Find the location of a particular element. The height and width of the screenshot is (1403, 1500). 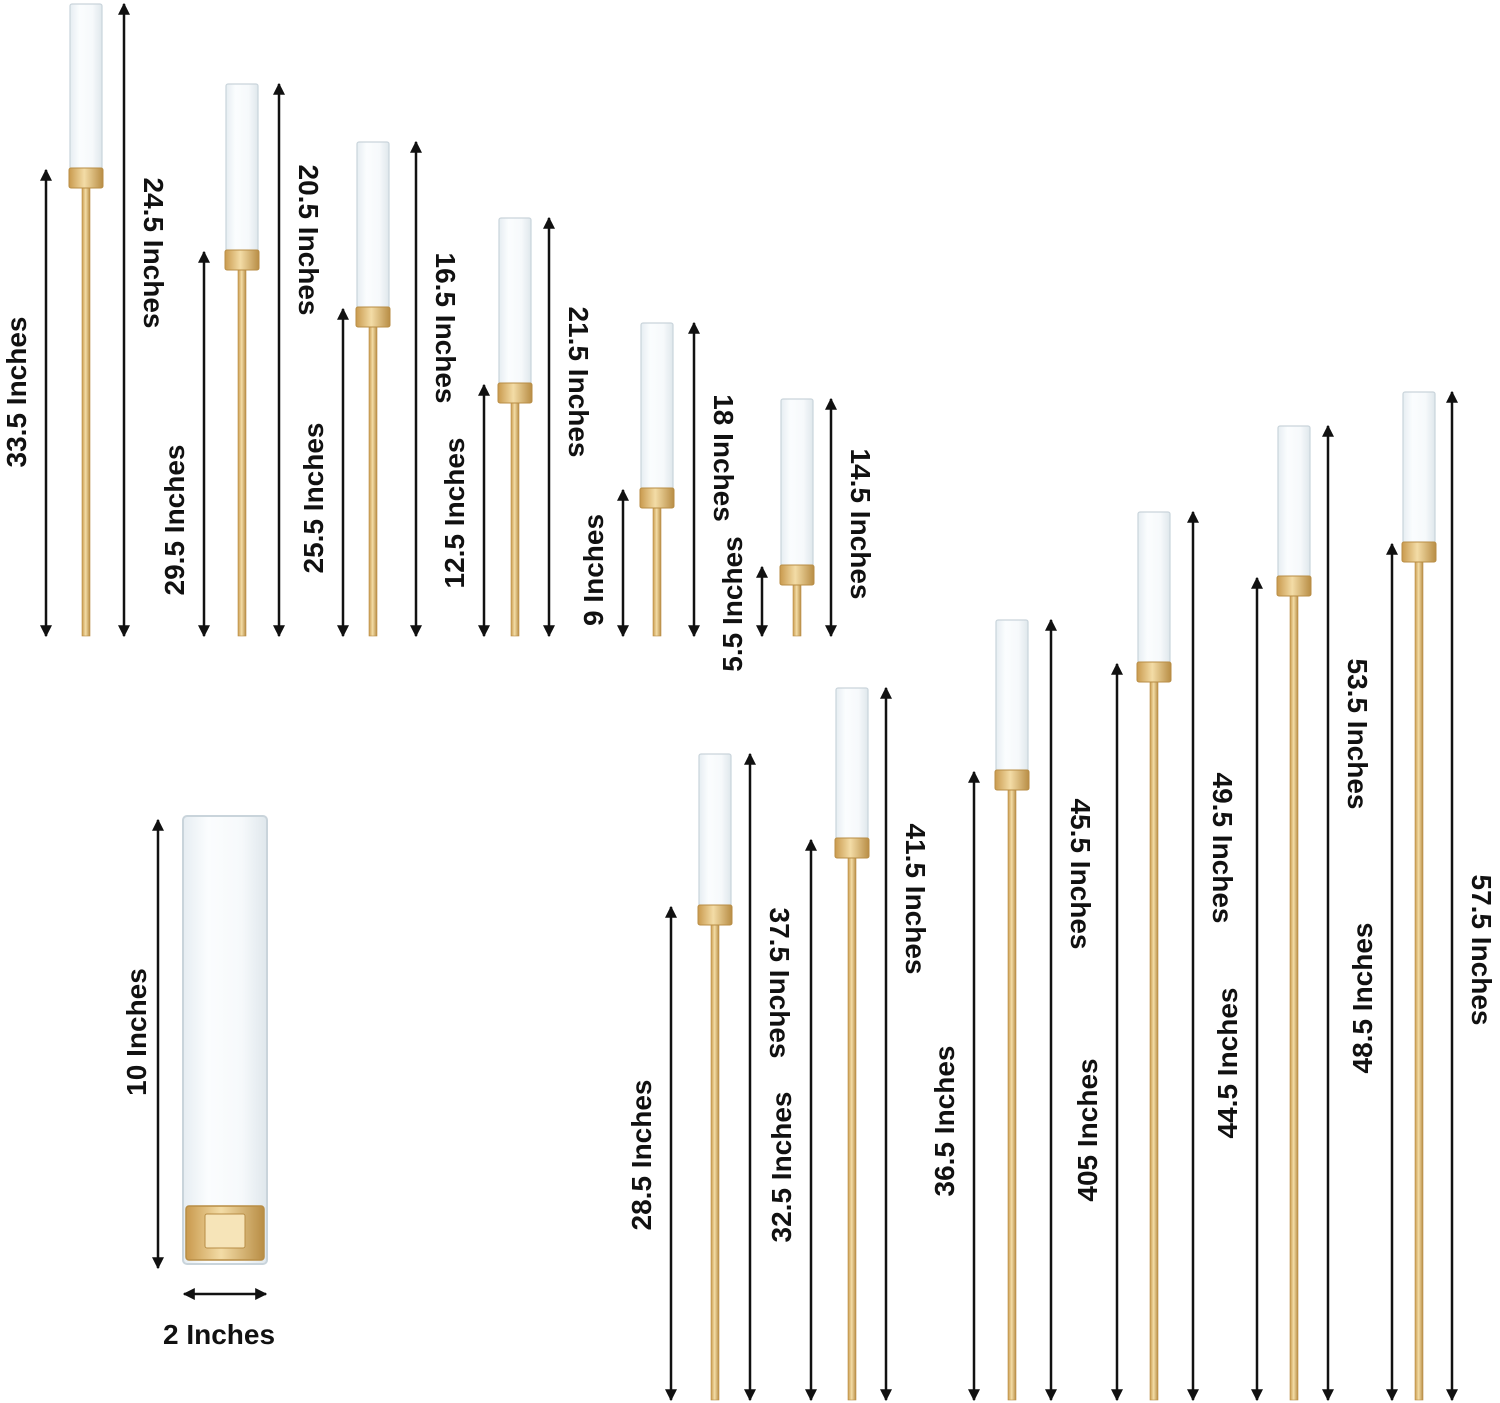

candle-stand-4: 12.5 Inches 21.5 Inches is located at coordinates (516, 427).